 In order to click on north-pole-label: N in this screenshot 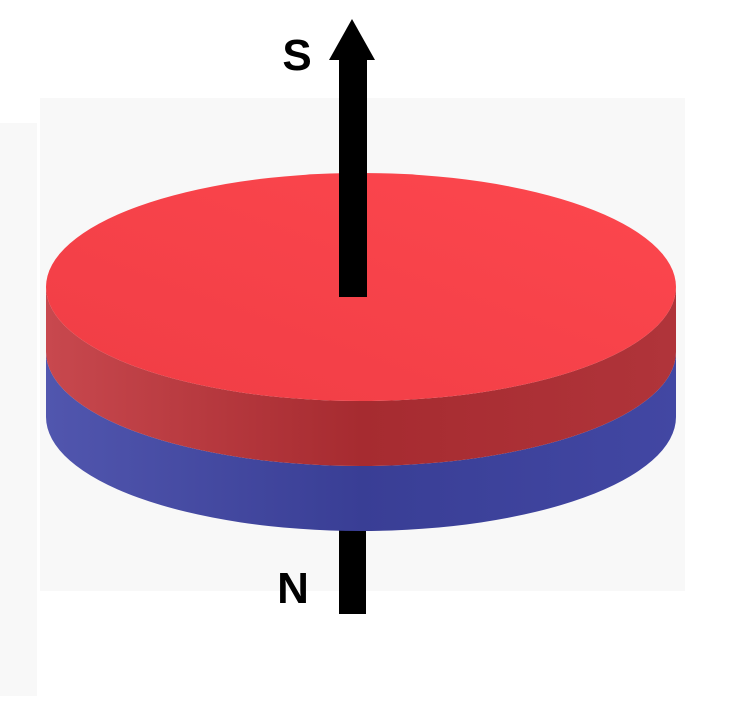, I will do `click(293, 588)`.